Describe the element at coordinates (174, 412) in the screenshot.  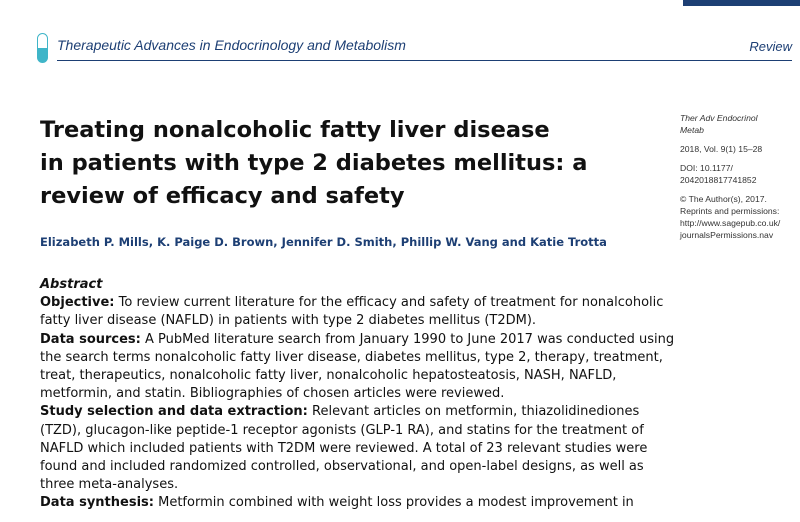
I see `section-label: Study selection and data extraction:` at that location.